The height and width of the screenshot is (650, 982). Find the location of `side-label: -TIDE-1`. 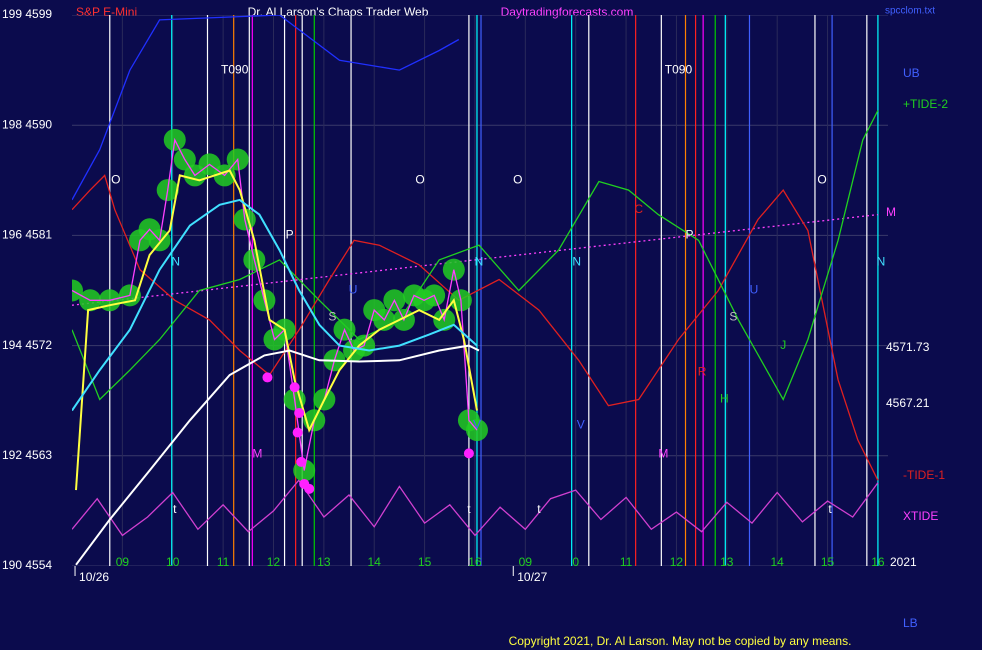

side-label: -TIDE-1 is located at coordinates (924, 475).